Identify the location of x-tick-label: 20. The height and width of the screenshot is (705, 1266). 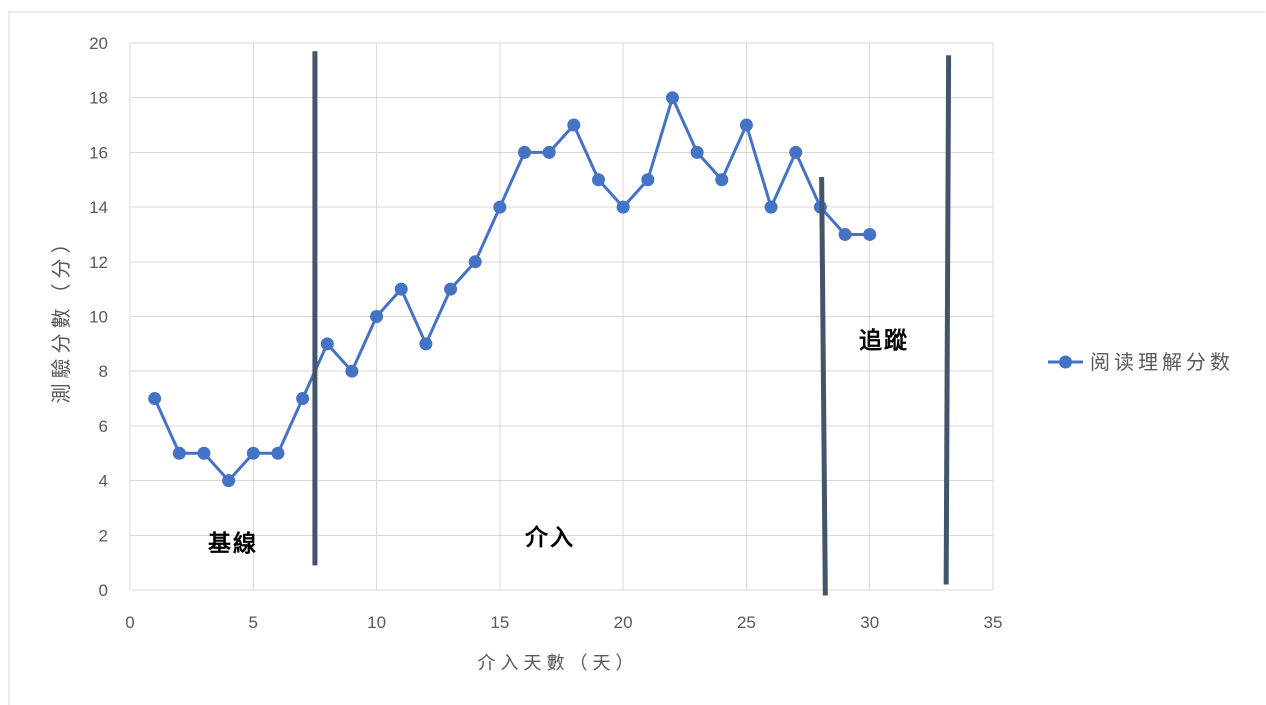
(623, 622).